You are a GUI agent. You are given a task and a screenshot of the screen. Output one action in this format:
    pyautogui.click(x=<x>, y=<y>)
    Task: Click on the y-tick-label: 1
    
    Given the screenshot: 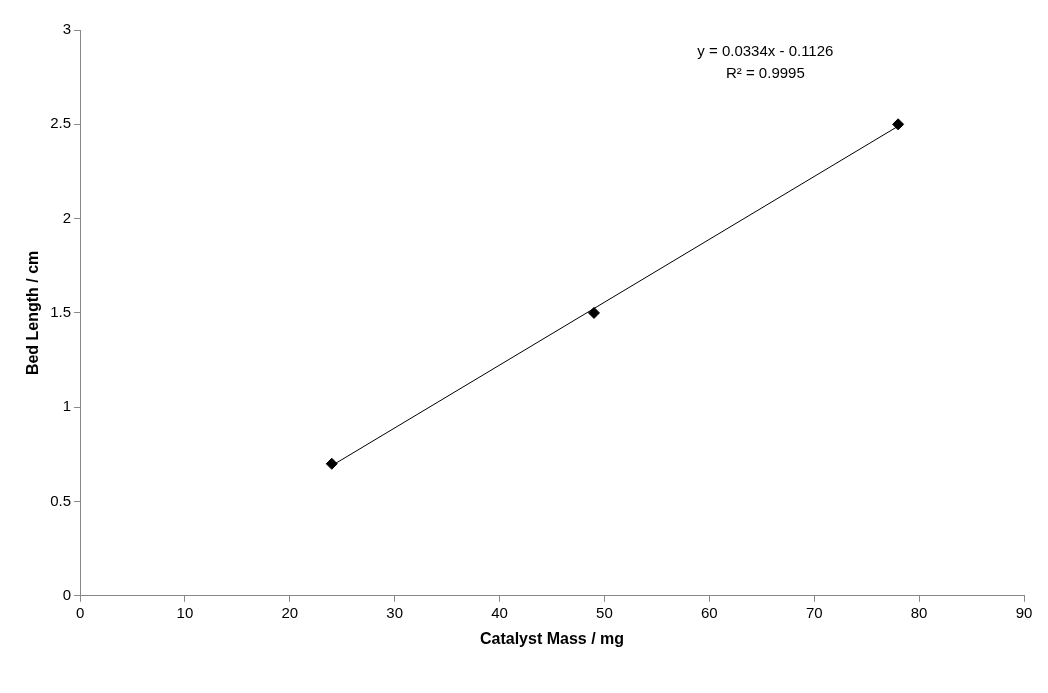 What is the action you would take?
    pyautogui.click(x=67, y=406)
    